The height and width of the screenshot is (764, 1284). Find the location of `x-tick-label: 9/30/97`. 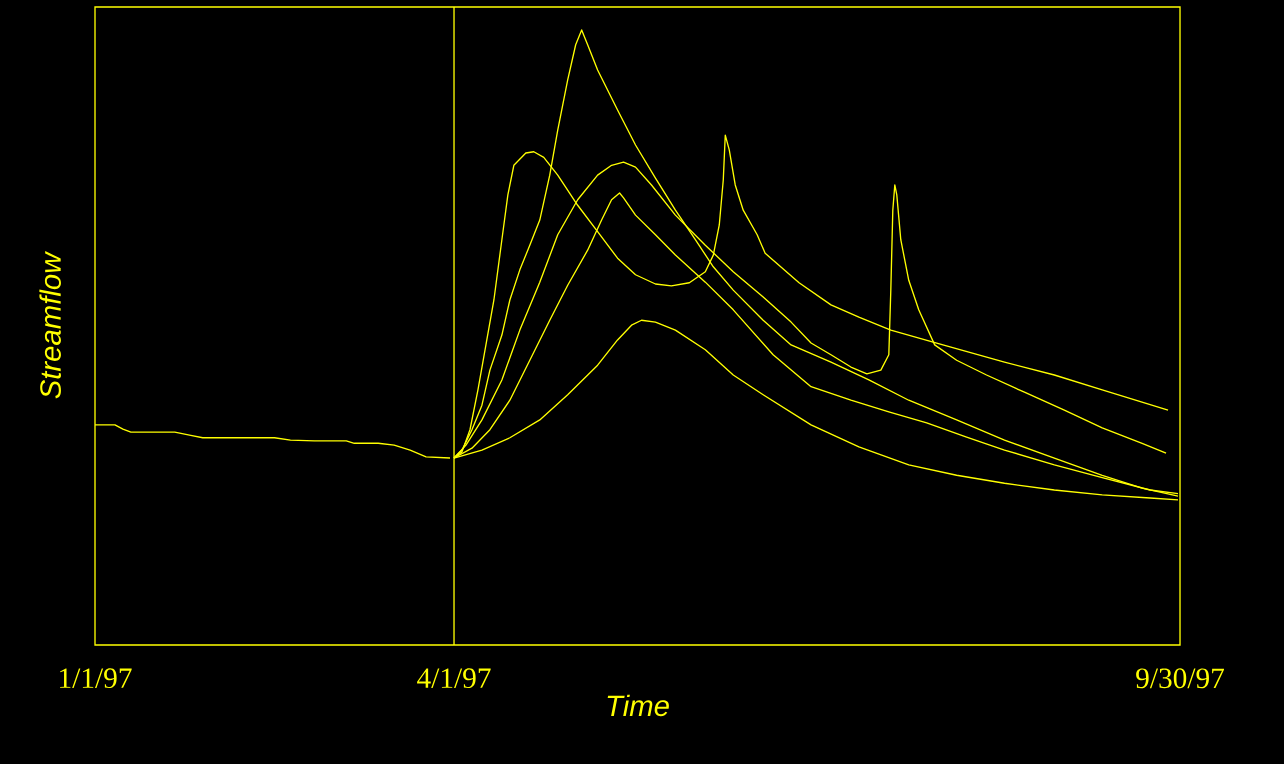

x-tick-label: 9/30/97 is located at coordinates (1180, 678).